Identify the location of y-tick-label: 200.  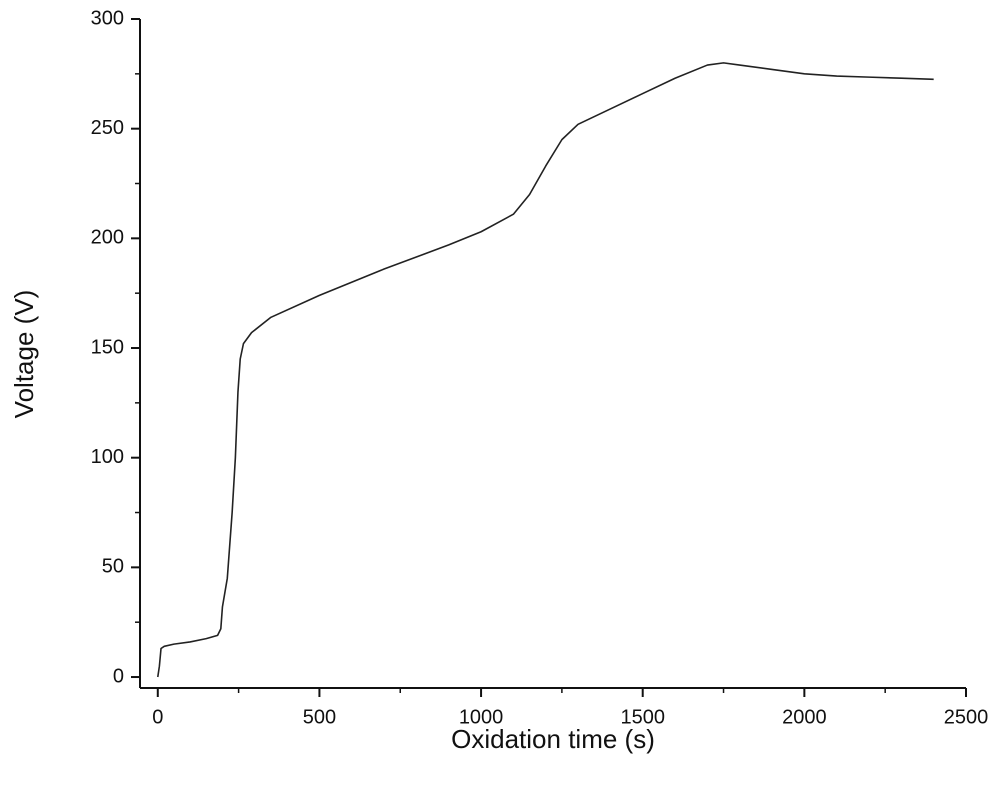
(107, 238).